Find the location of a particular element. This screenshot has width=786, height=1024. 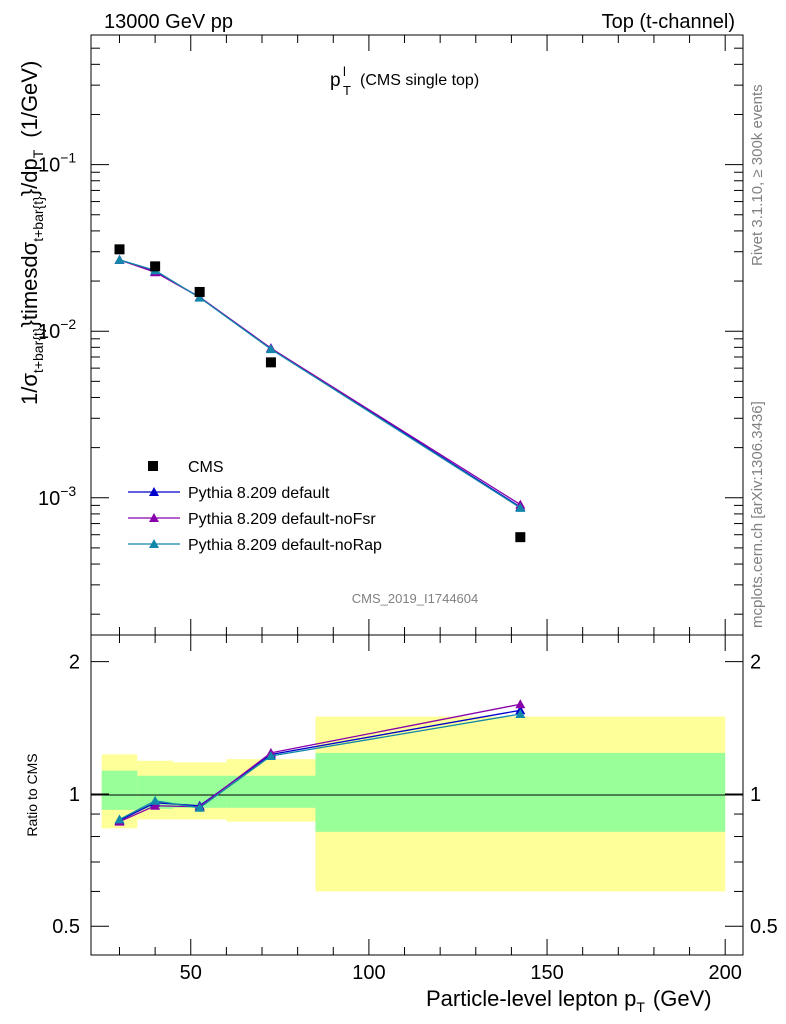

ratio-series is located at coordinates (320, 762).